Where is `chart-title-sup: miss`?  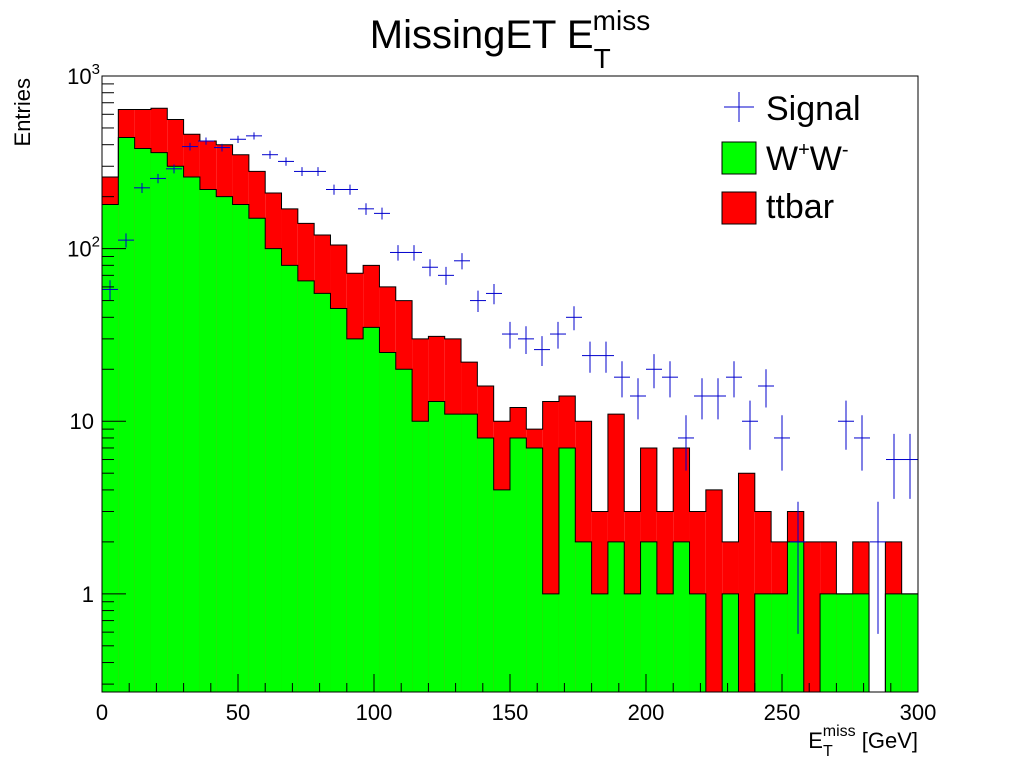
chart-title-sup: miss is located at coordinates (622, 20).